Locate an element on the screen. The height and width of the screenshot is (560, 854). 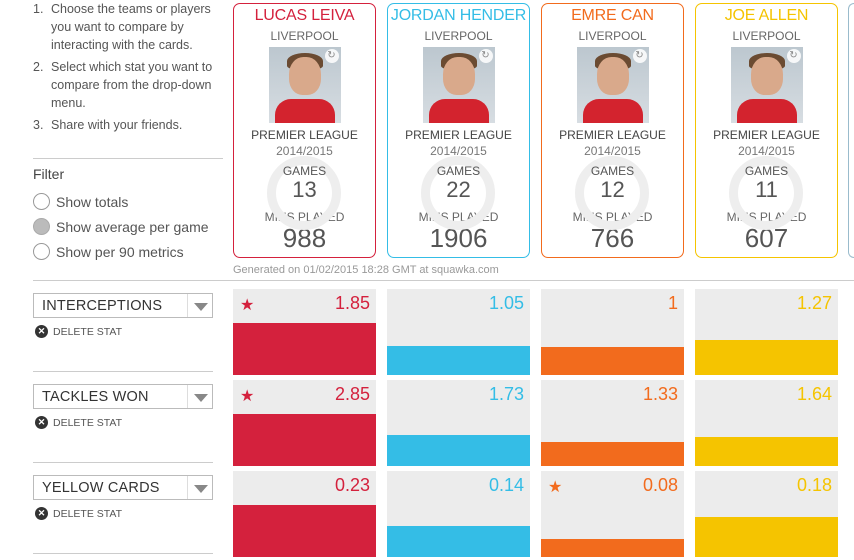
games-block: GAMES 22 is located at coordinates (458, 193).